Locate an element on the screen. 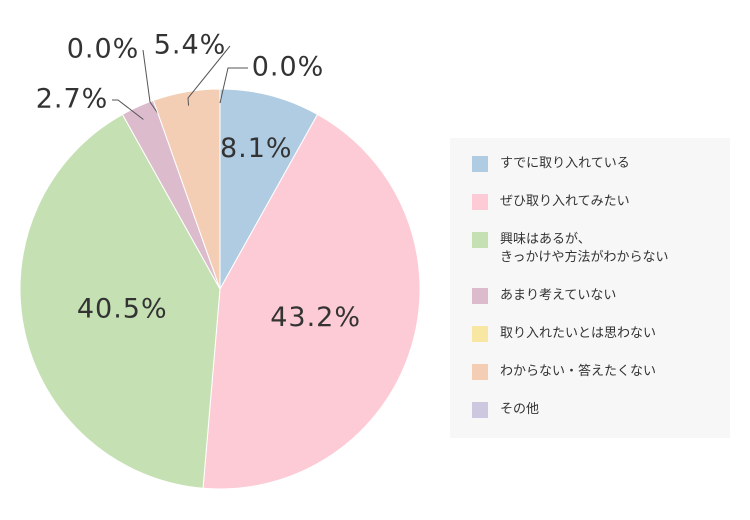  legend-item: ぜひ取り入れてみたい is located at coordinates (601, 202).